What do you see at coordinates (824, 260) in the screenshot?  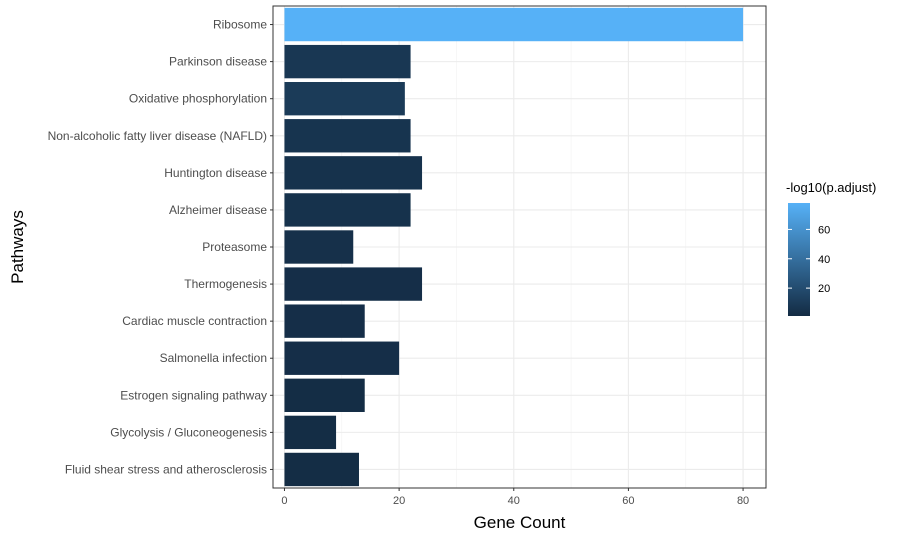 I see `legend-tick-label: 40` at bounding box center [824, 260].